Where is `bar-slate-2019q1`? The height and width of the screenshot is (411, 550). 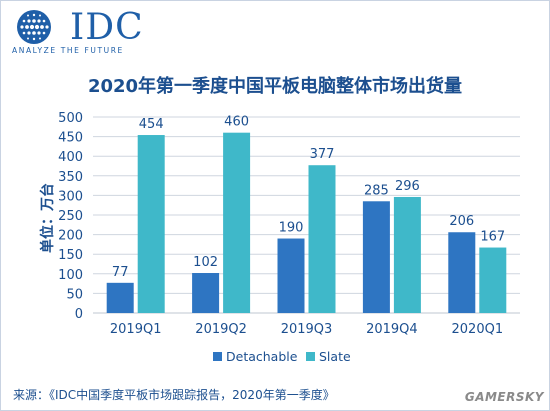
bar-slate-2019q1 is located at coordinates (151, 224).